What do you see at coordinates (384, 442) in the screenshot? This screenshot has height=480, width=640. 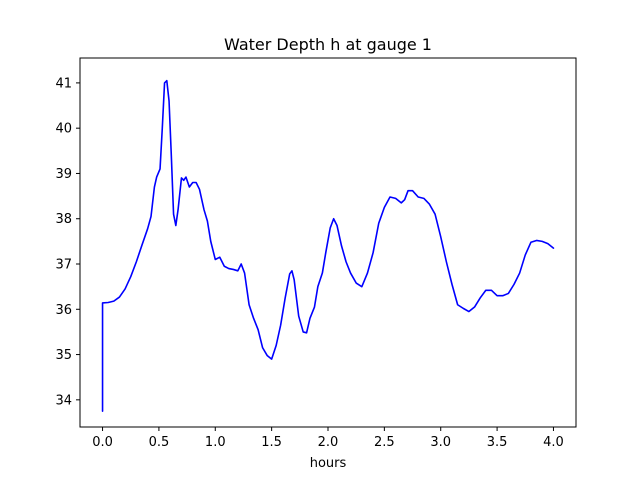 I see `x-tick-label: 2.5` at bounding box center [384, 442].